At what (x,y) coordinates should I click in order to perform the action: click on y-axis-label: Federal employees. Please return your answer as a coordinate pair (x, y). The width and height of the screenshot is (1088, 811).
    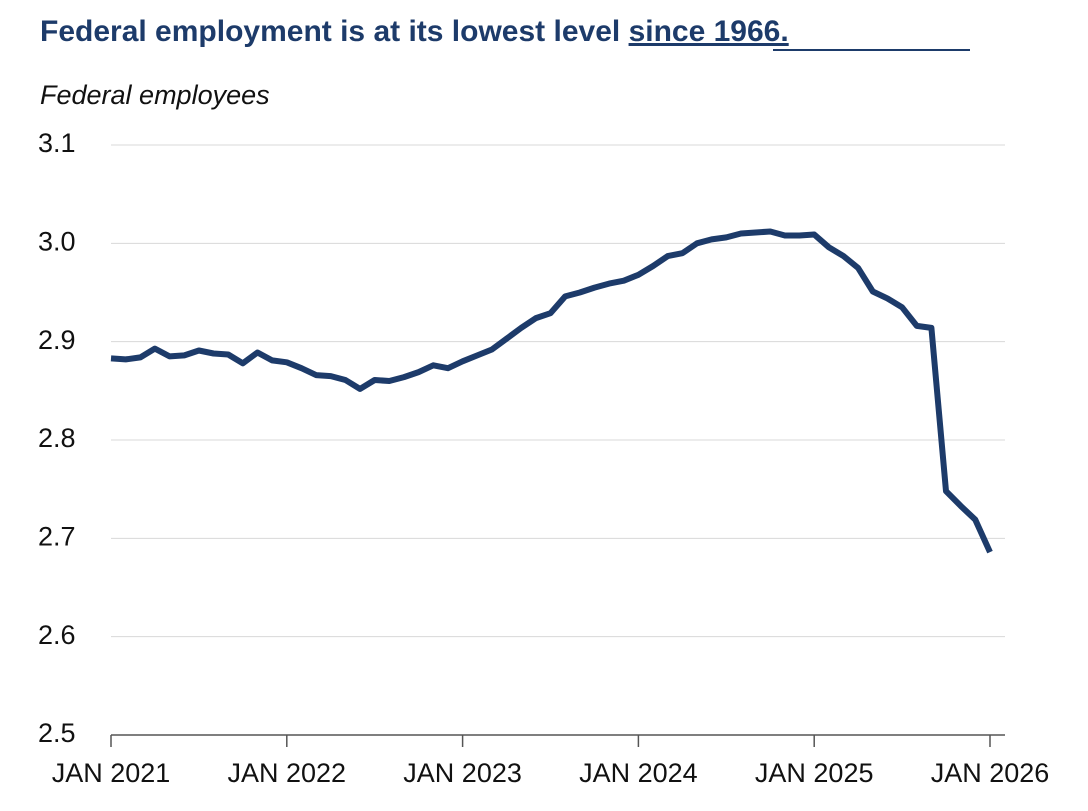
    Looking at the image, I should click on (155, 95).